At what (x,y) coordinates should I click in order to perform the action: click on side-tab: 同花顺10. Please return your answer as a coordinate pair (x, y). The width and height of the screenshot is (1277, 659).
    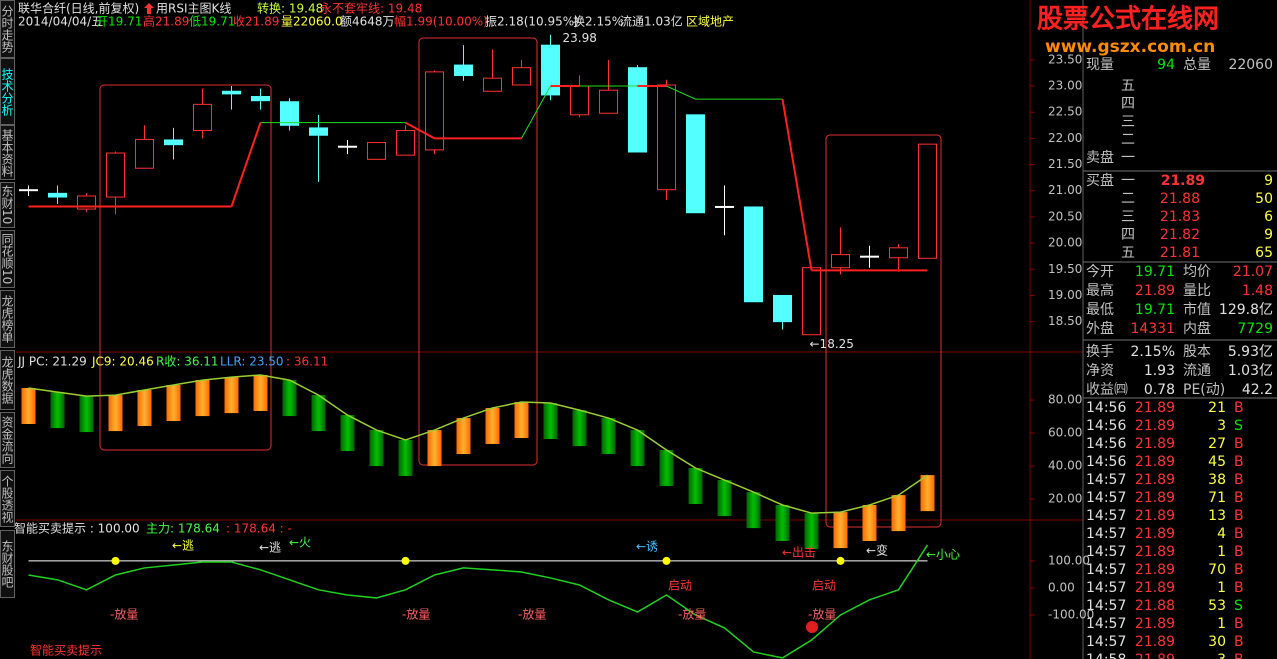
    Looking at the image, I should click on (7, 259).